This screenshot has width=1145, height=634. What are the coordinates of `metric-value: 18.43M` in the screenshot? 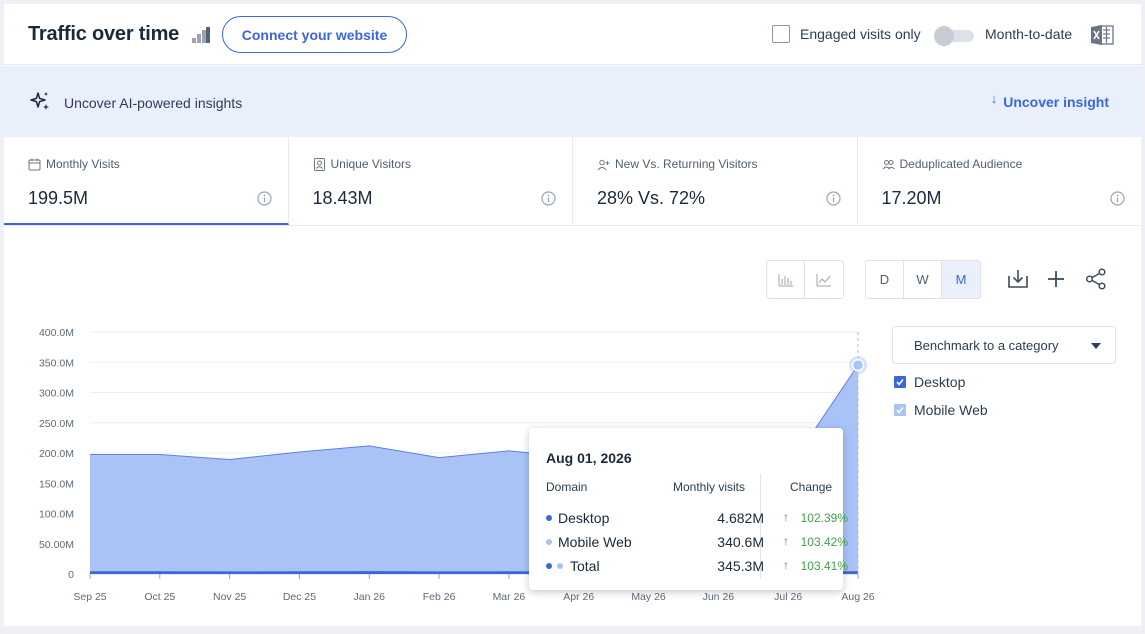 It's located at (342, 198).